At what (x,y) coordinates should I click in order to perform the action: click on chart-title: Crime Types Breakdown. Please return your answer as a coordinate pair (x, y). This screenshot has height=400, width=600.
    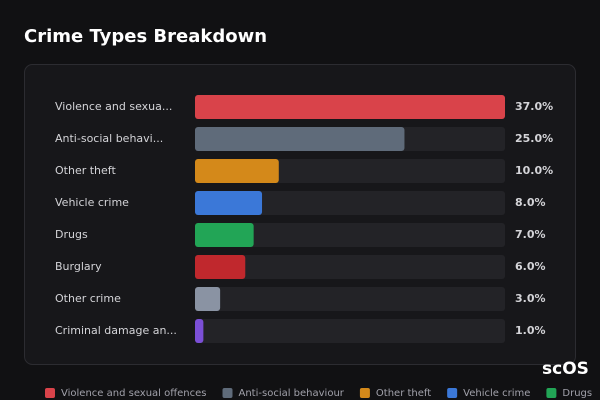
    Looking at the image, I should click on (145, 36).